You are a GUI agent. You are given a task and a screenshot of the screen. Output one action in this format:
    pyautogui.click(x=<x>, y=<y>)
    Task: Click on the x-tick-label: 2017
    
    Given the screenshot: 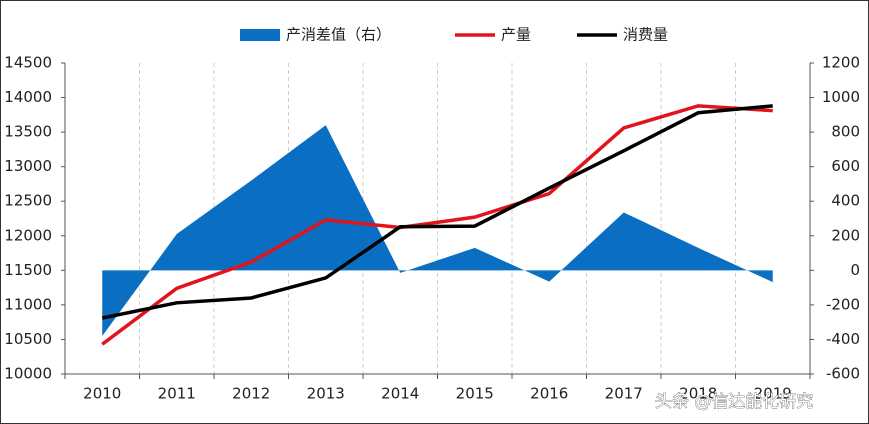 What is the action you would take?
    pyautogui.click(x=624, y=394)
    